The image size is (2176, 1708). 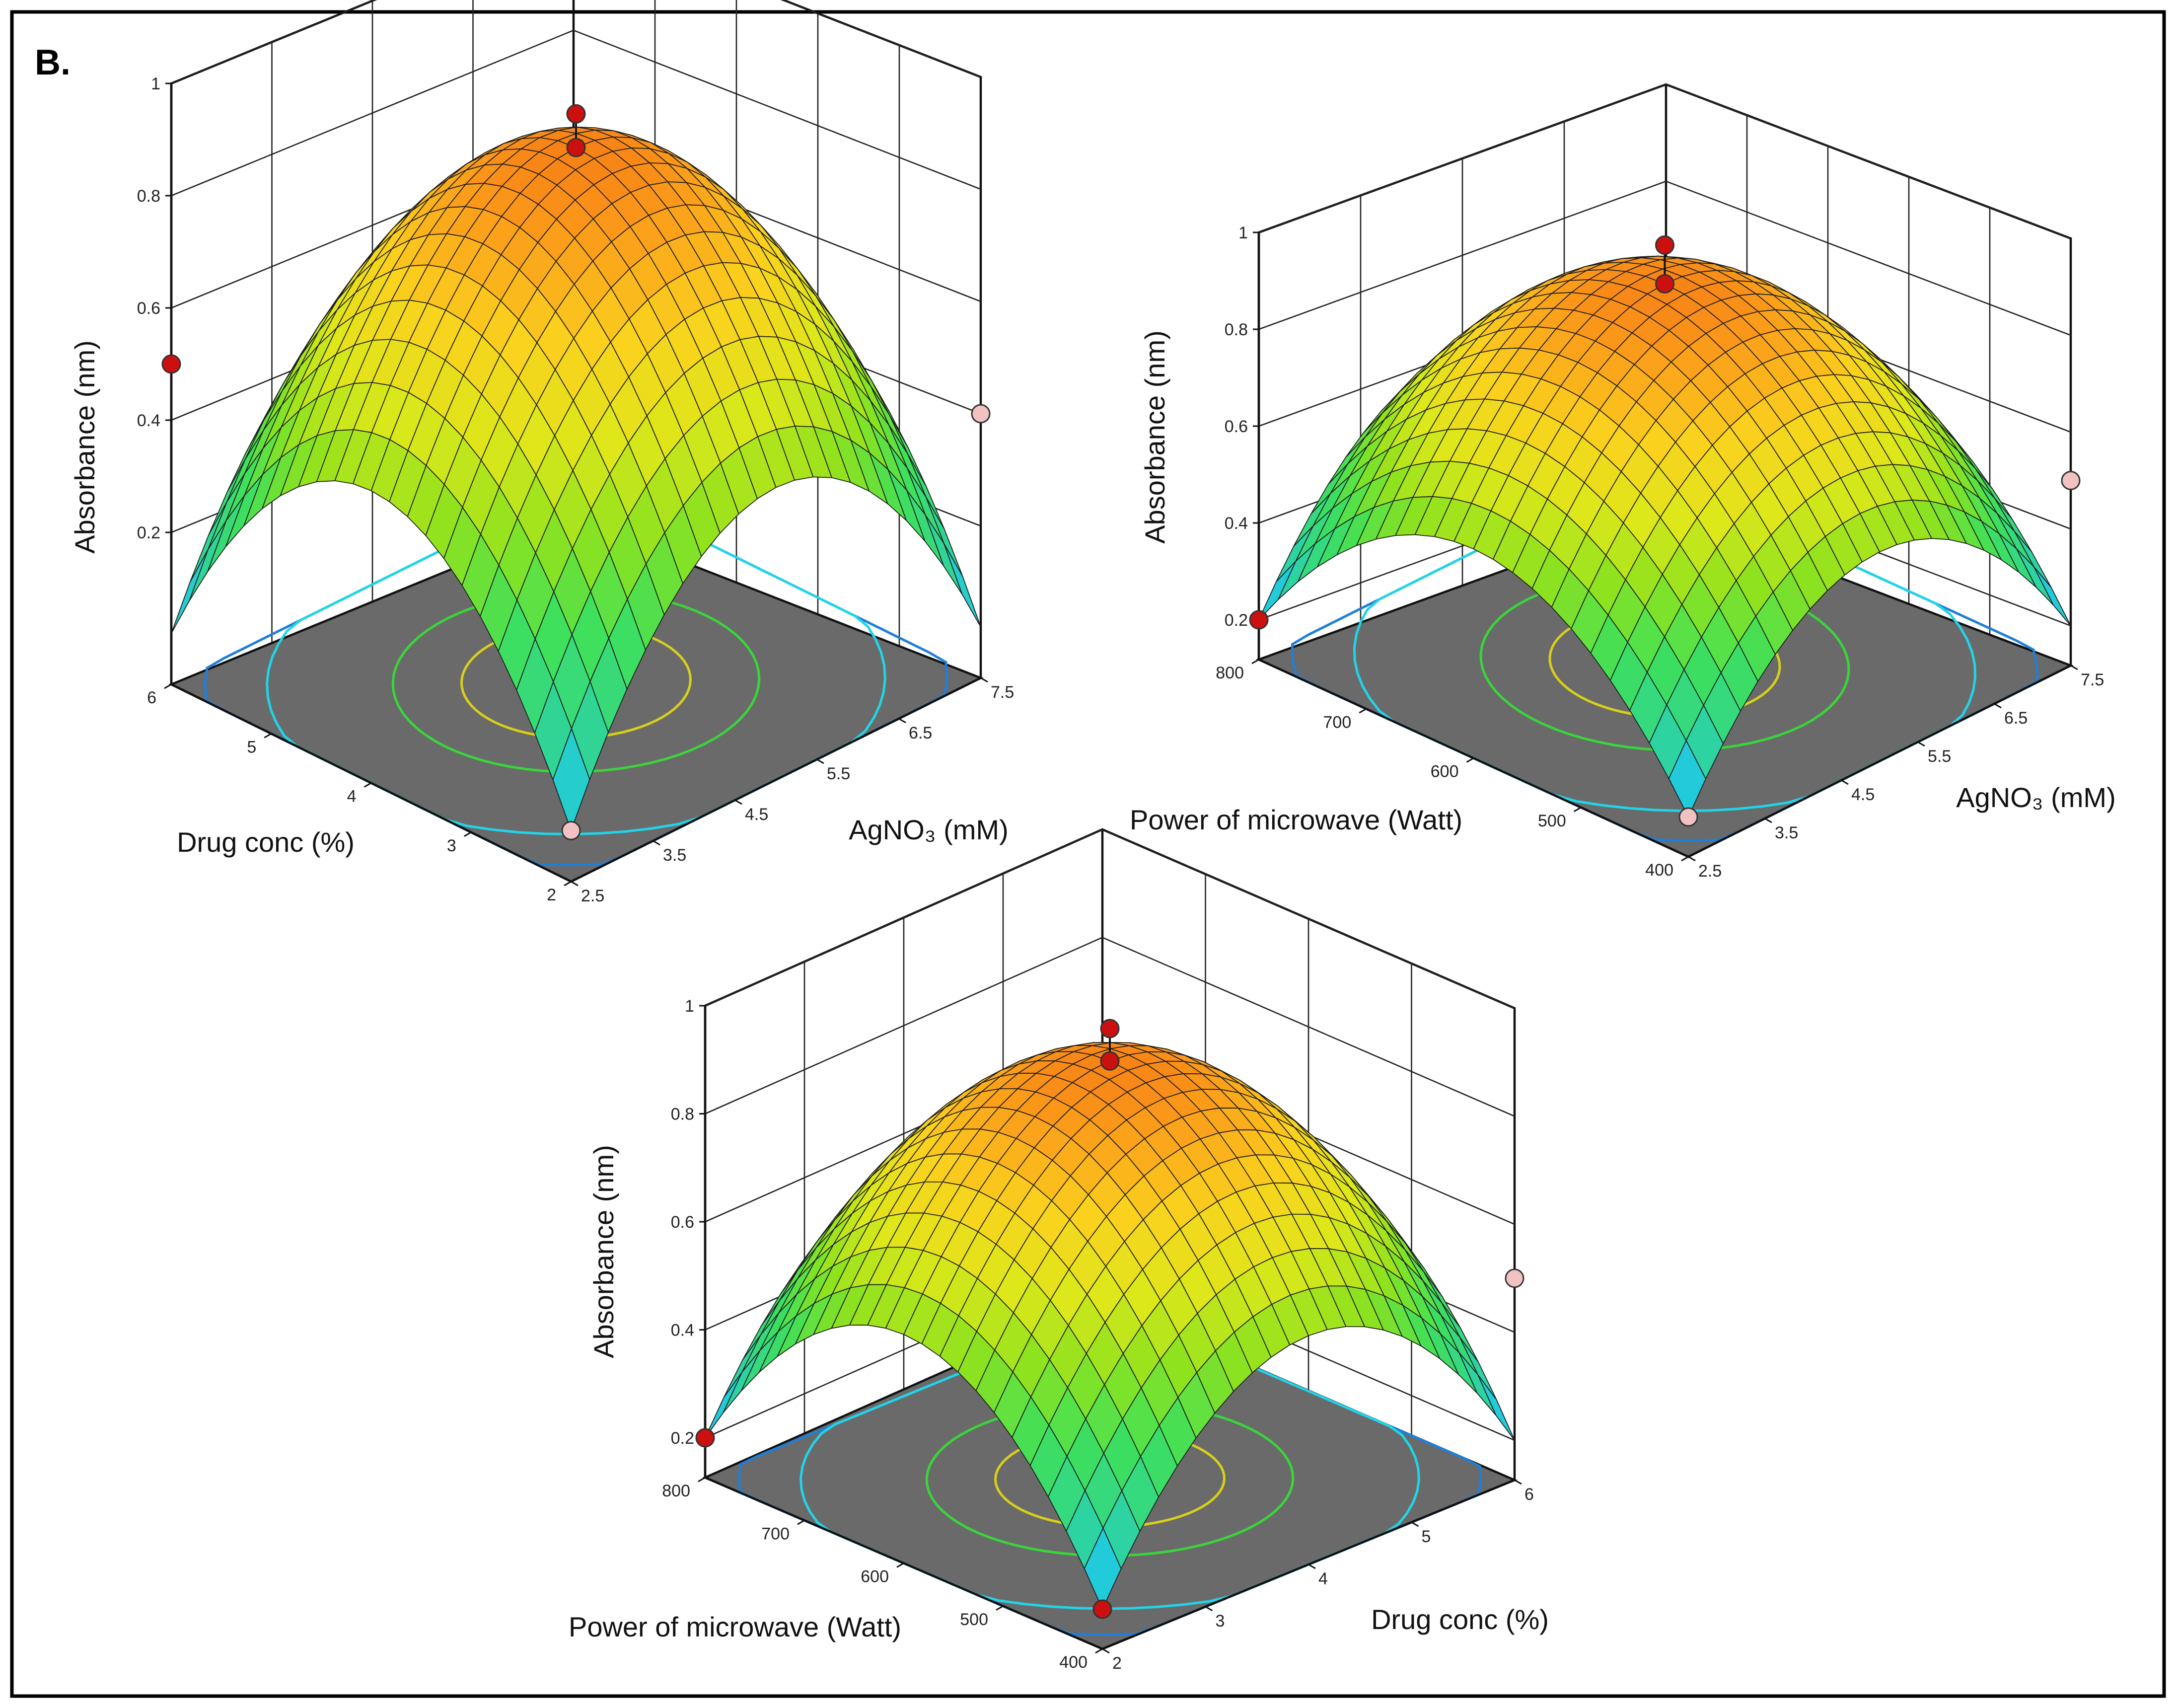 What do you see at coordinates (53, 62) in the screenshot?
I see `panel-label: B.` at bounding box center [53, 62].